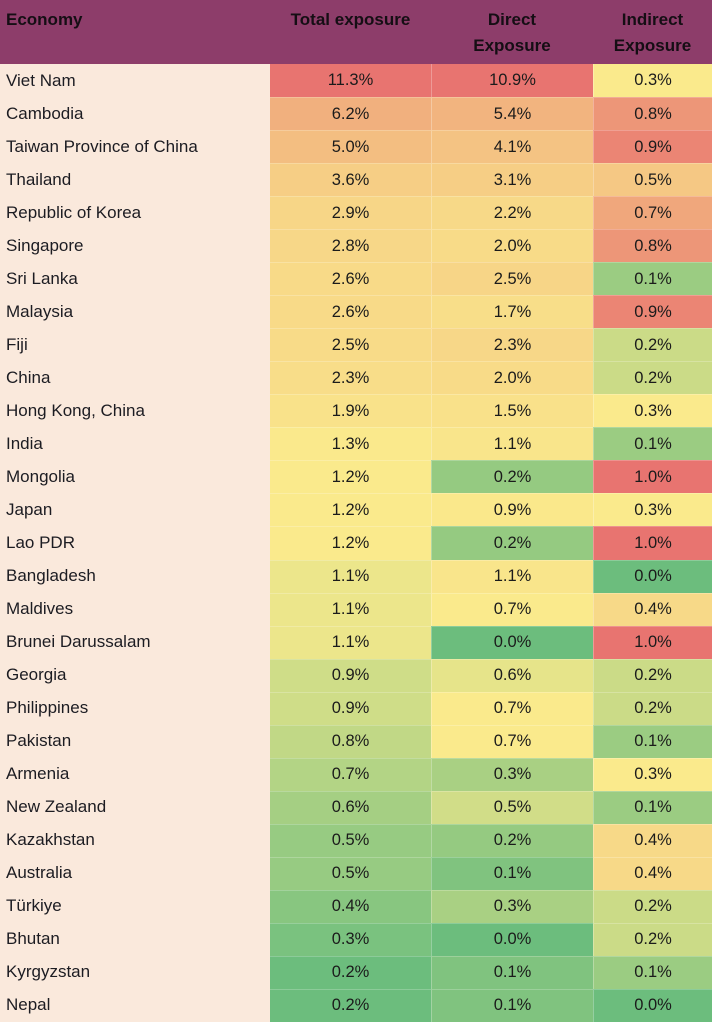  I want to click on economy-cell: India, so click(135, 444).